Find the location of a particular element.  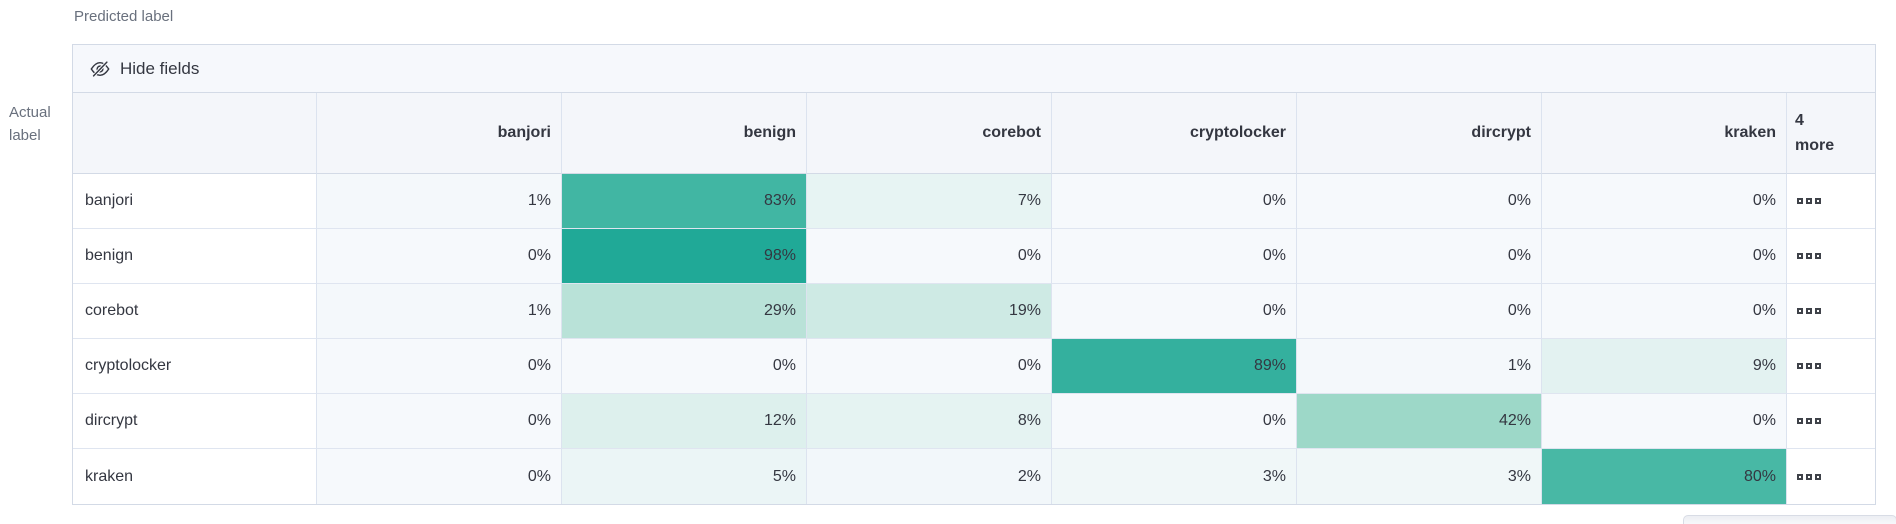

row-label-dircrypt: dircrypt is located at coordinates (195, 421).